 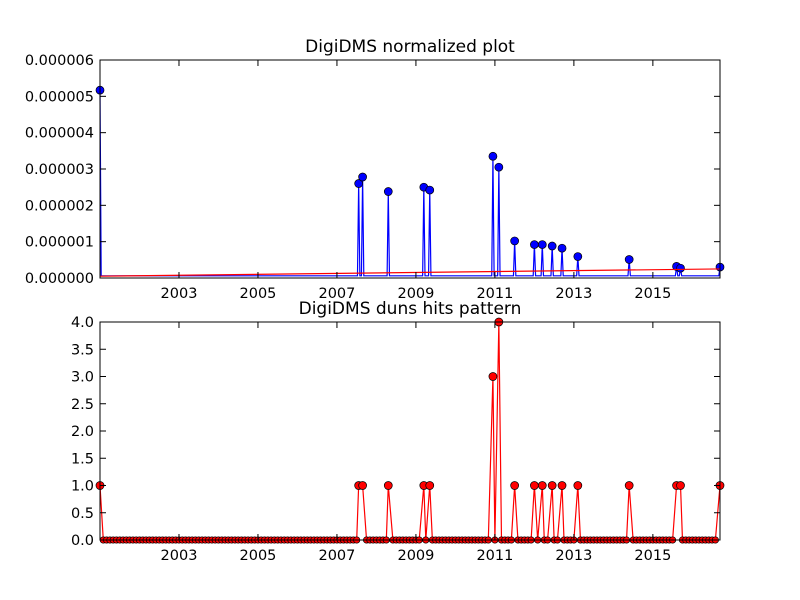 I want to click on top-x-tick-label: 2011, so click(x=494, y=294).